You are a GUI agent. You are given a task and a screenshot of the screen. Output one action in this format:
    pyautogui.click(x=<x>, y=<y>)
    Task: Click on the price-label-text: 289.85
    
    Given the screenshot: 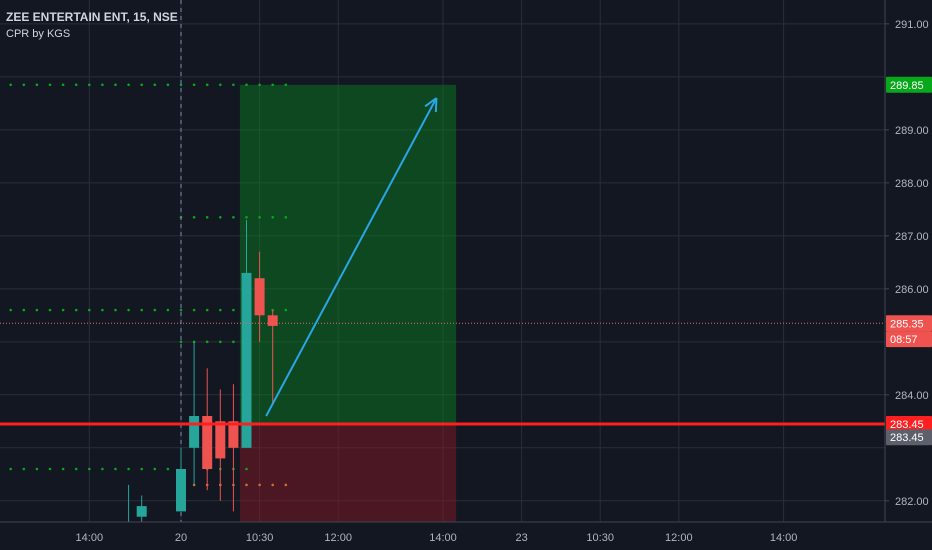 What is the action you would take?
    pyautogui.click(x=907, y=86)
    